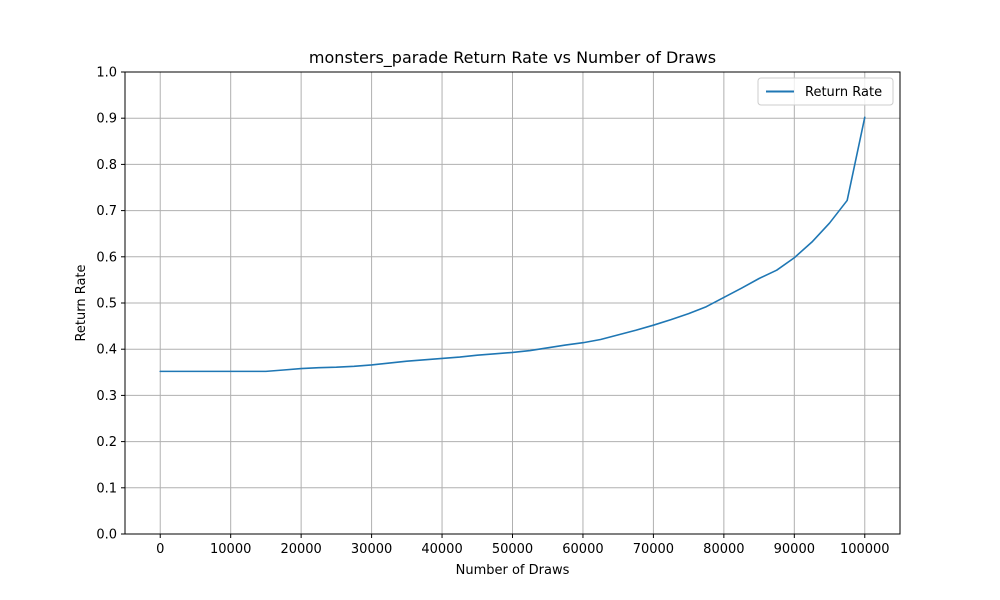  What do you see at coordinates (513, 570) in the screenshot?
I see `x-axis-title: Number of Draws` at bounding box center [513, 570].